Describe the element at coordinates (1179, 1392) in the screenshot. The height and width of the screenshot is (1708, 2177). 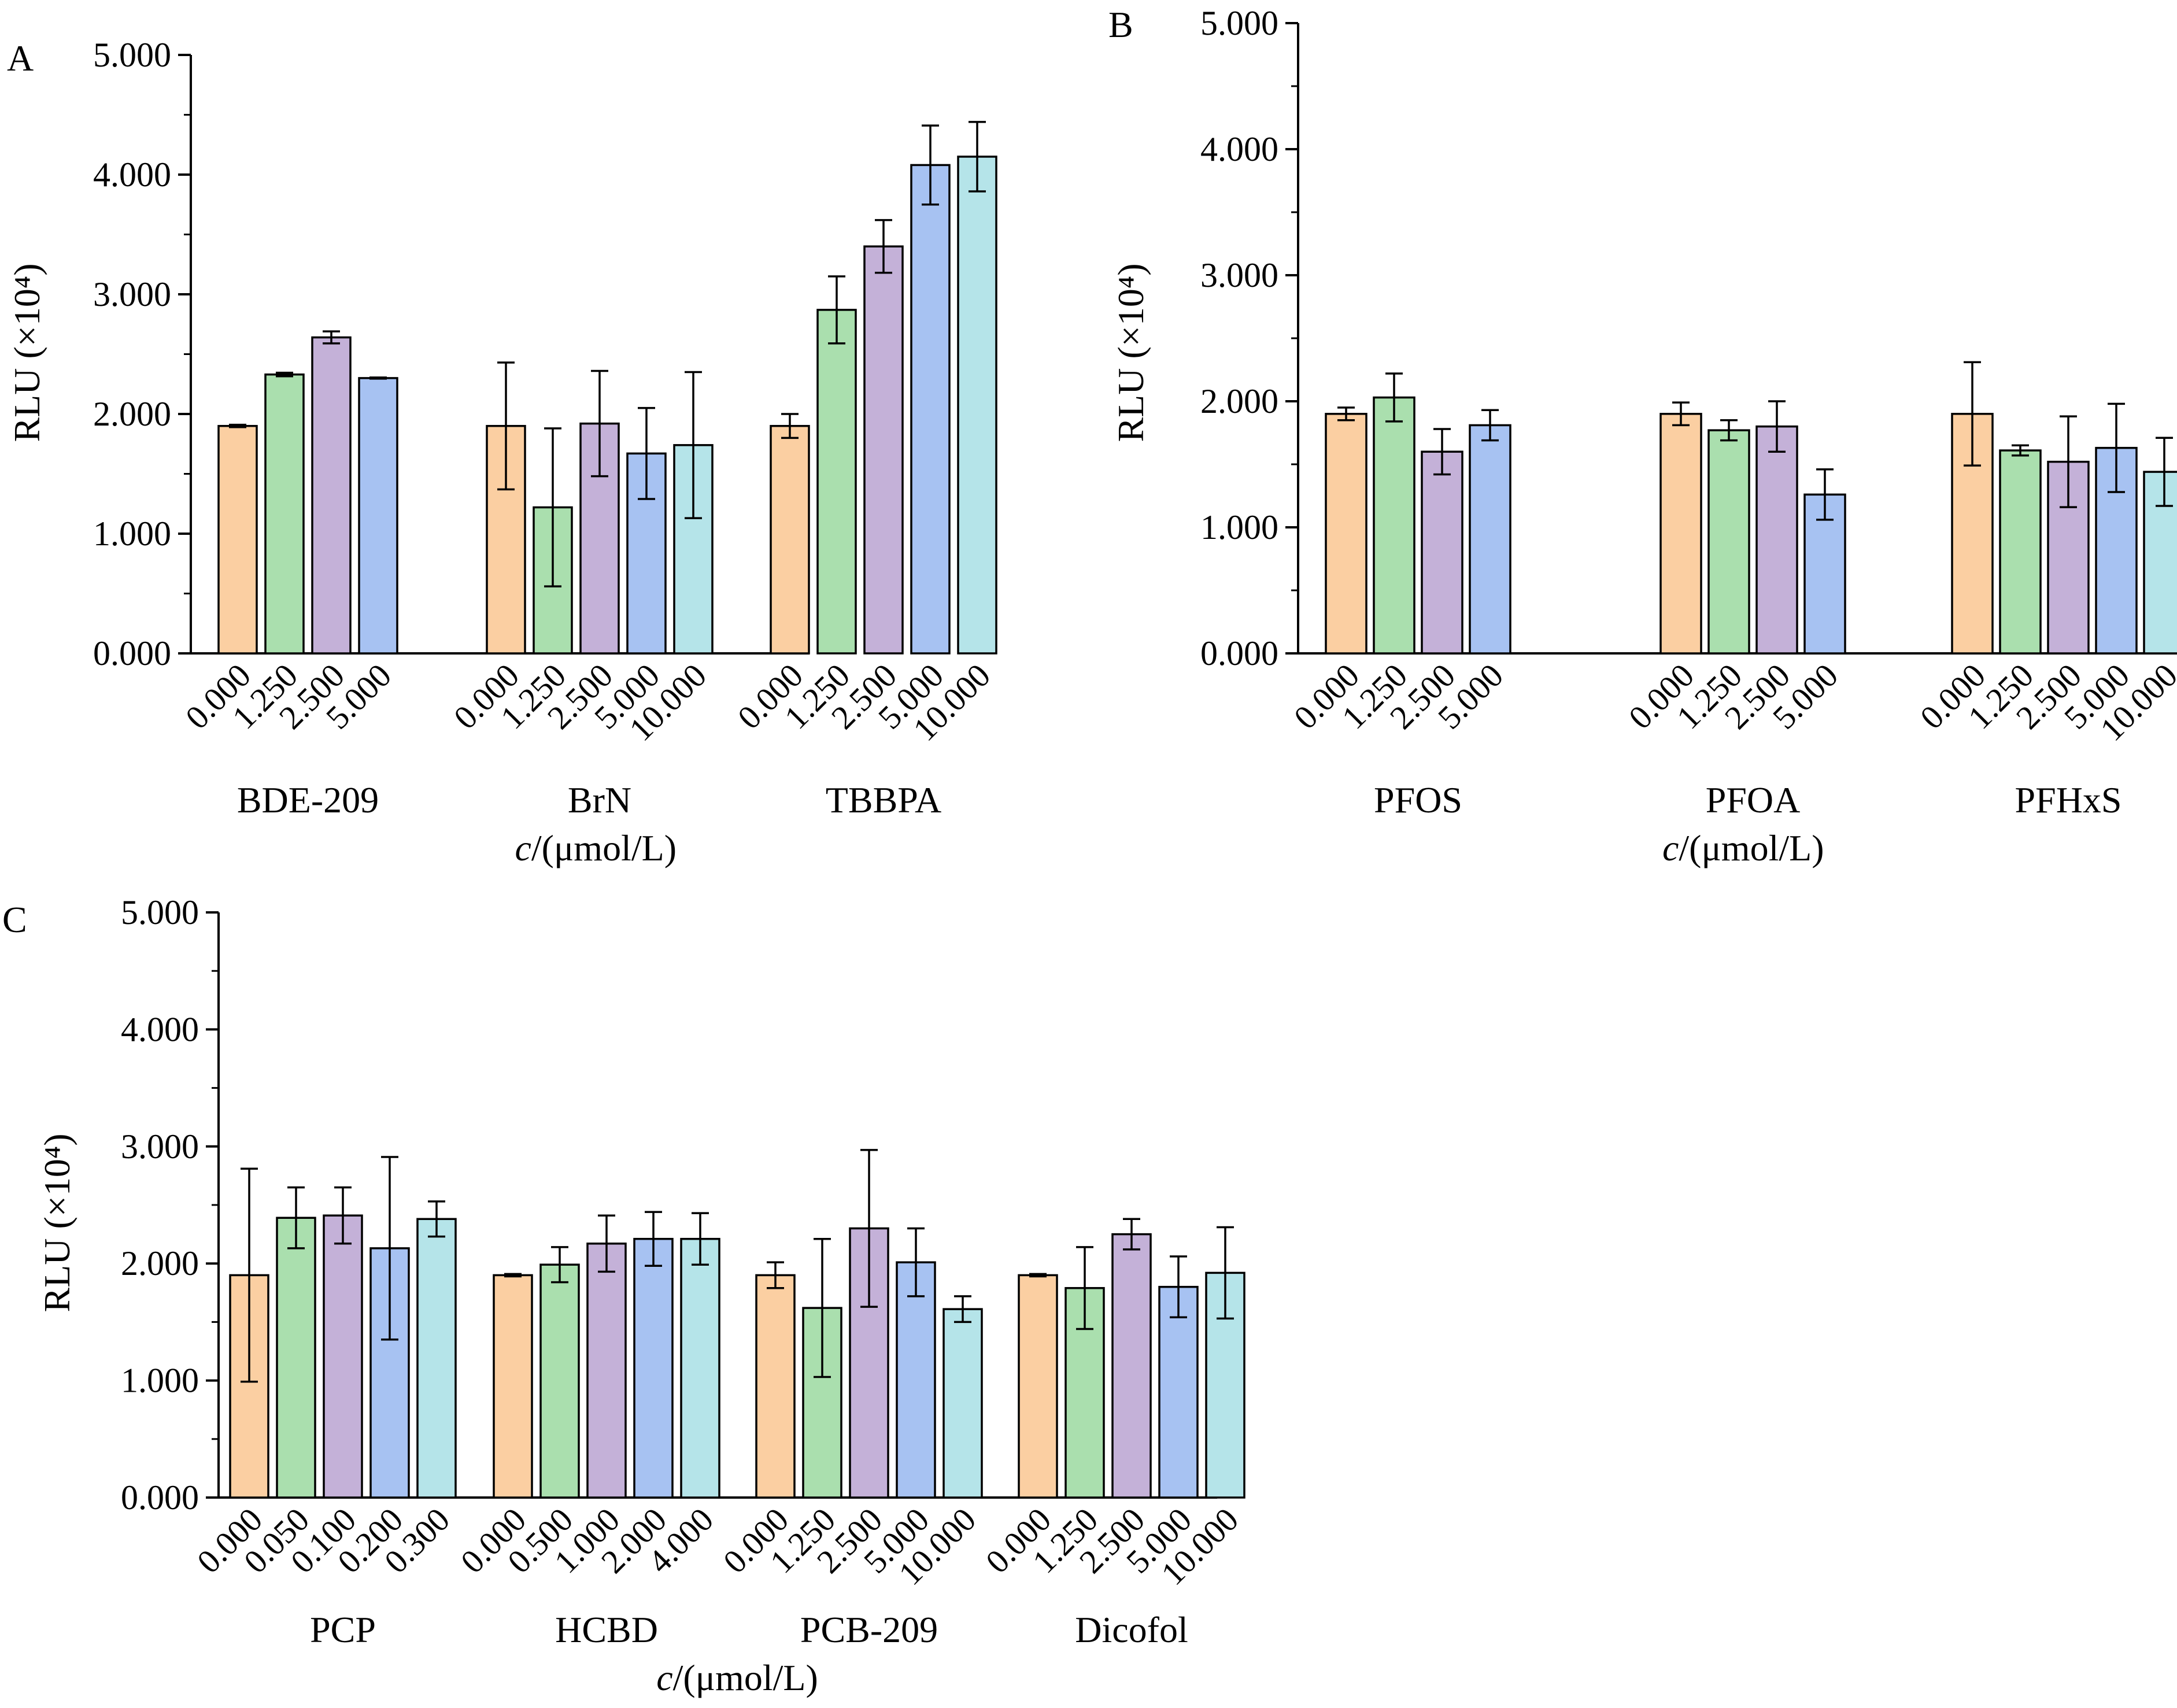
I see `bar-dicofol-5.000` at that location.